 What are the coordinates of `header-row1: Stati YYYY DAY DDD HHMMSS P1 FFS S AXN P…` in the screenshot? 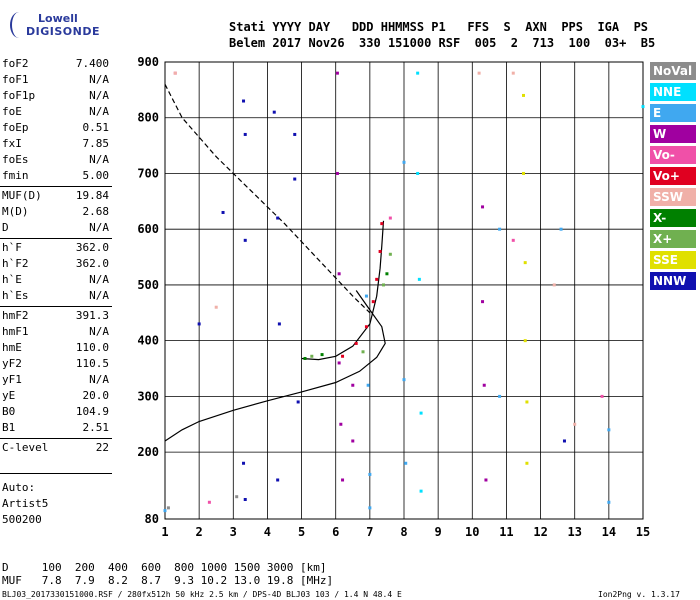 It's located at (439, 27).